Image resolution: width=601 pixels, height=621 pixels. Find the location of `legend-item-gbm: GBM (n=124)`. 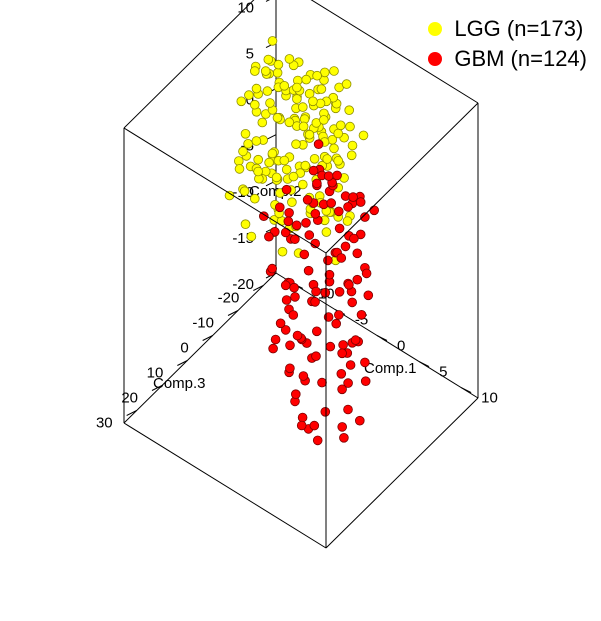

legend-item-gbm: GBM (n=124) is located at coordinates (507, 59).